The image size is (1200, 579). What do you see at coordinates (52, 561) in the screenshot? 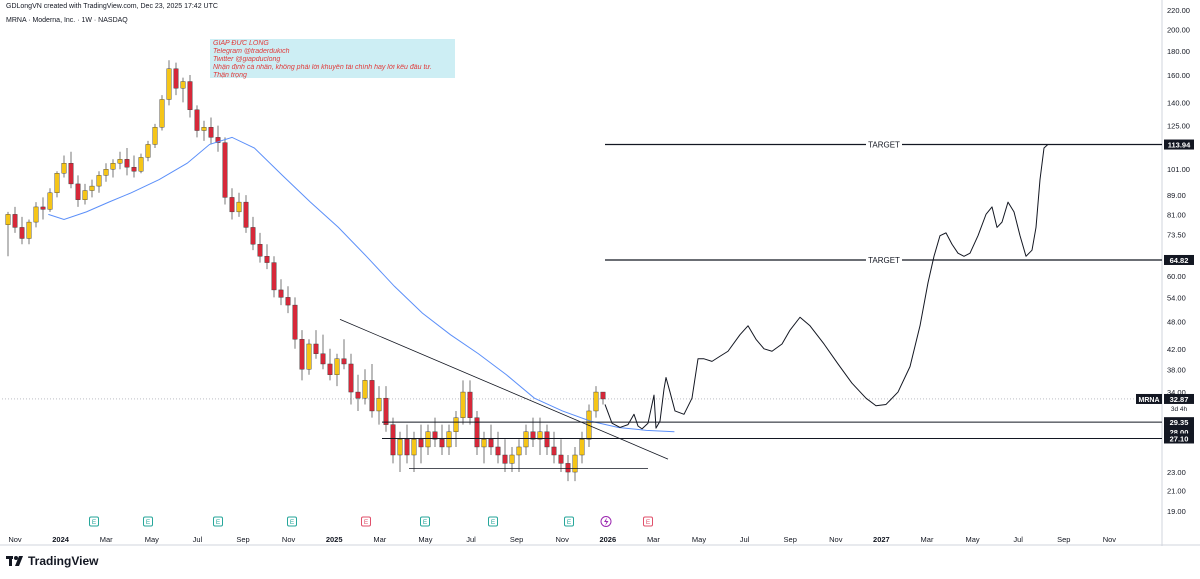
I see `tradingview-logo: TradingView` at bounding box center [52, 561].